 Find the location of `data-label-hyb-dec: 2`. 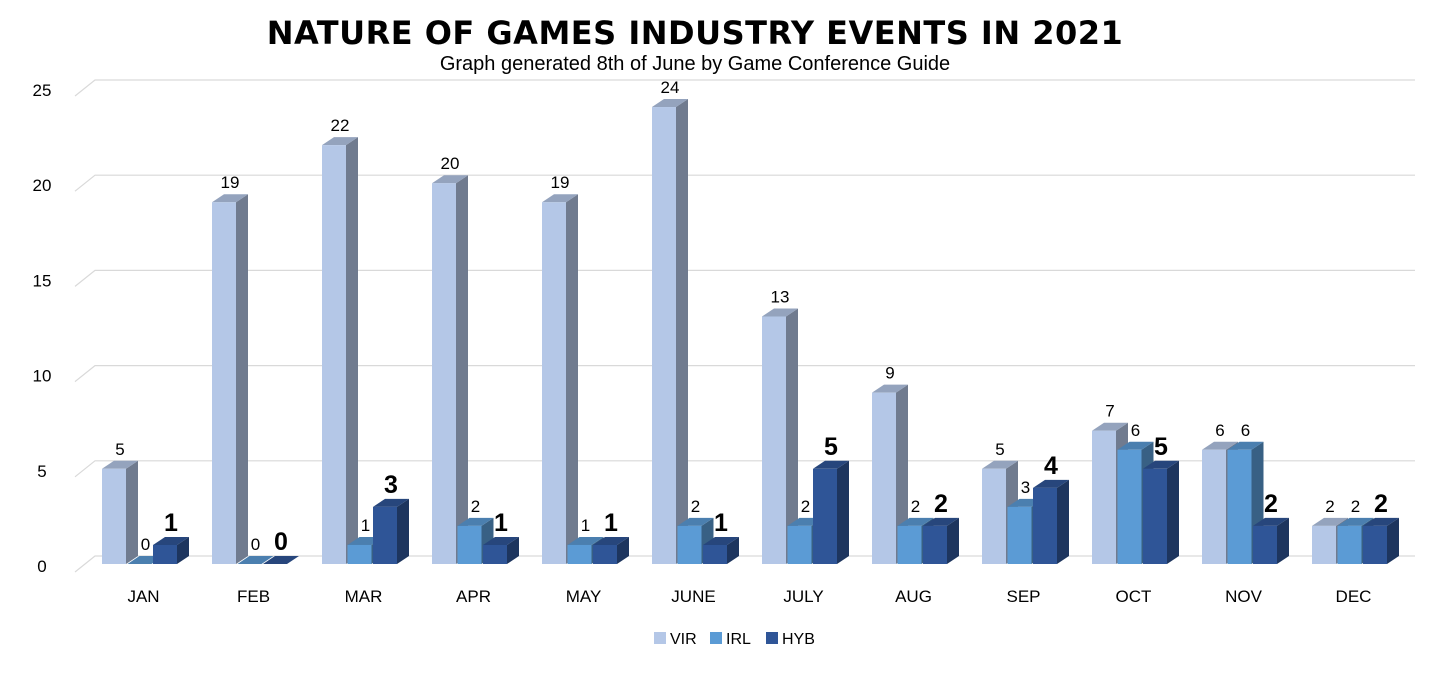

data-label-hyb-dec: 2 is located at coordinates (1381, 504).